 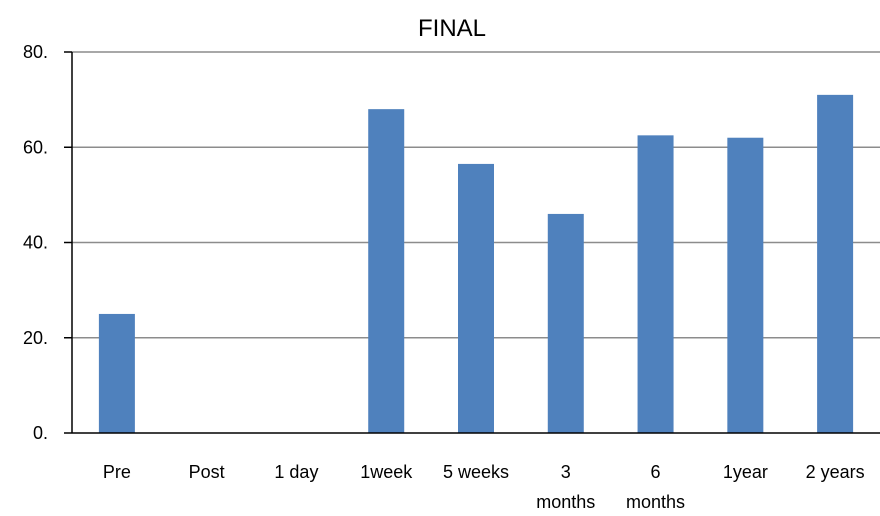 I want to click on x-tick-label: 5 weeks, so click(x=476, y=472).